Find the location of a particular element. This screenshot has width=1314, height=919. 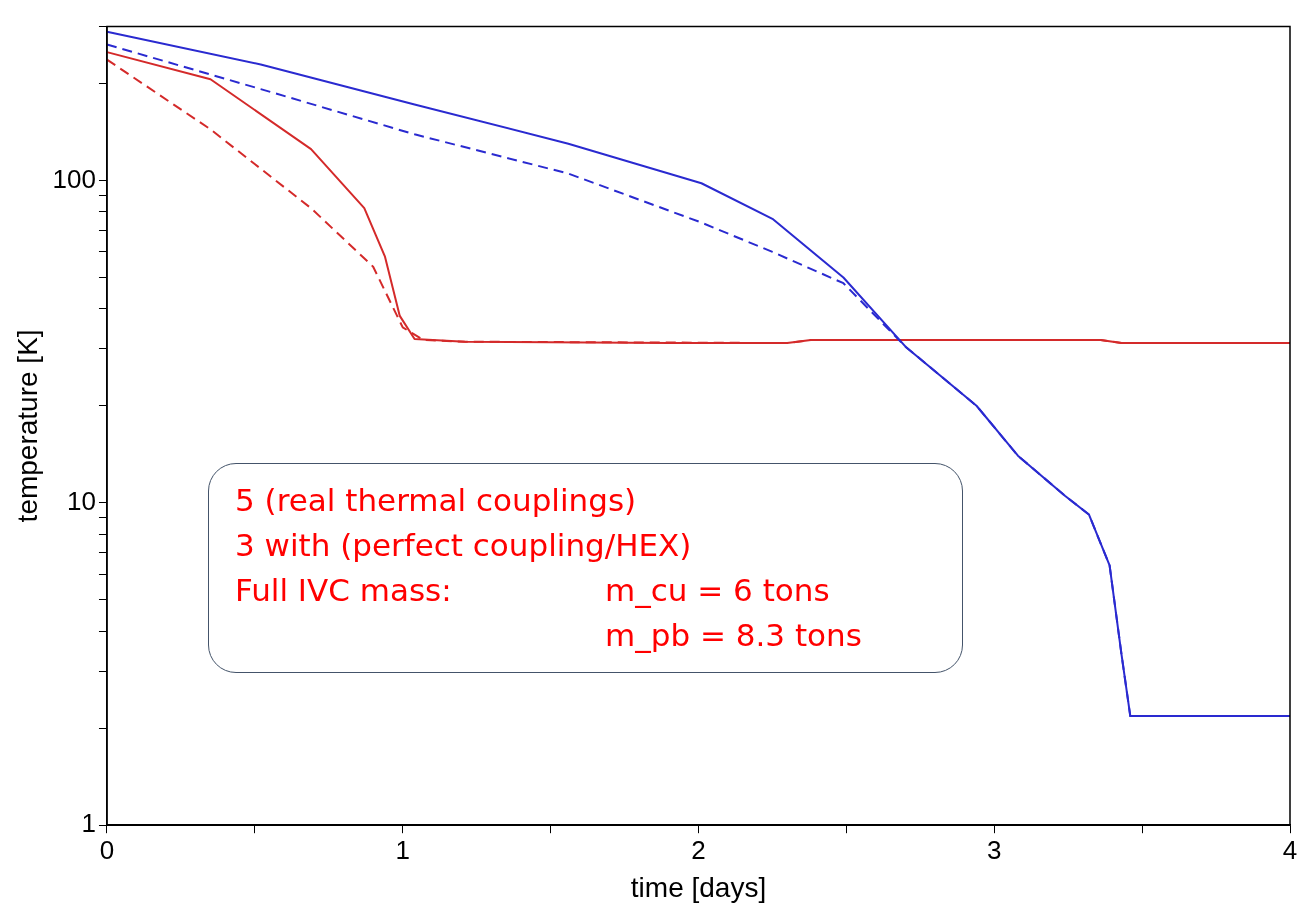

annotation: m_pb = 8.3 tons is located at coordinates (734, 635).